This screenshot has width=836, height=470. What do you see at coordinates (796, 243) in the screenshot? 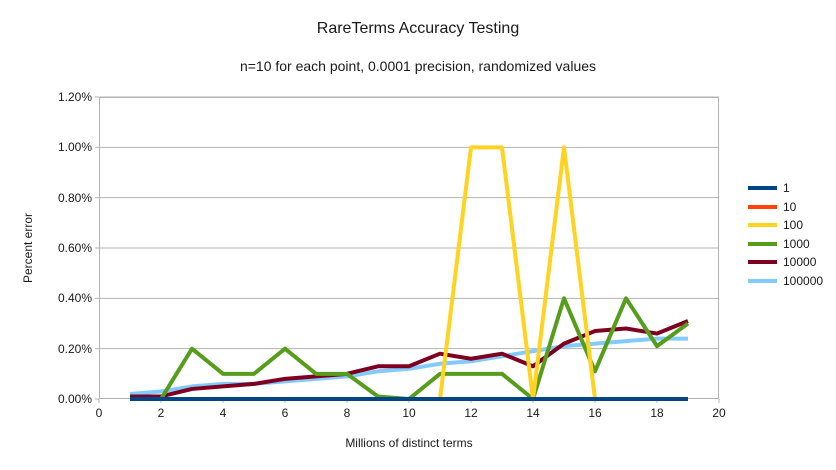
I see `legend-label: 1000` at bounding box center [796, 243].